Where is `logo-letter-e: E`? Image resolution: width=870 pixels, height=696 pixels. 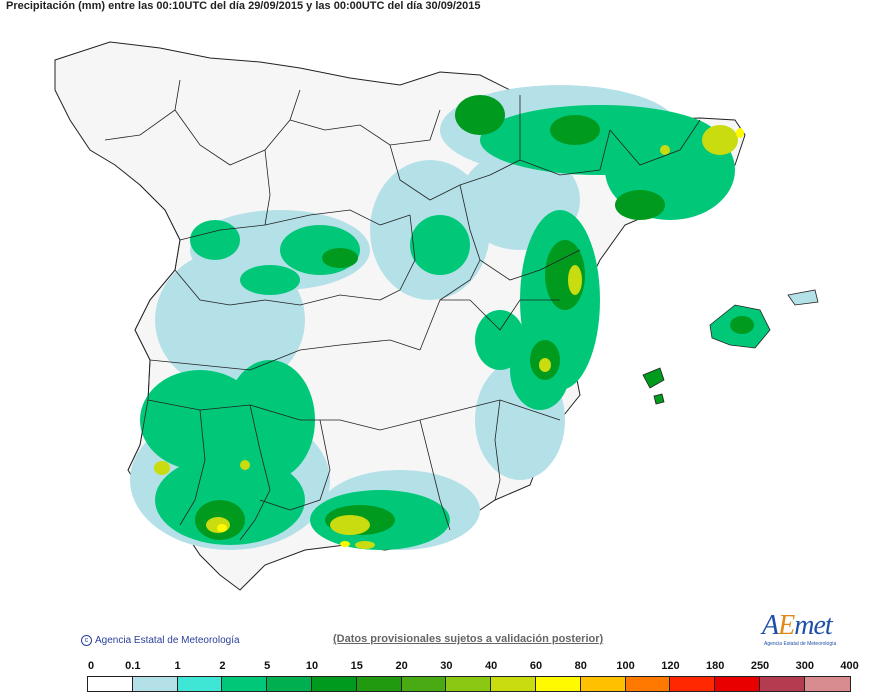 logo-letter-e: E is located at coordinates (786, 625).